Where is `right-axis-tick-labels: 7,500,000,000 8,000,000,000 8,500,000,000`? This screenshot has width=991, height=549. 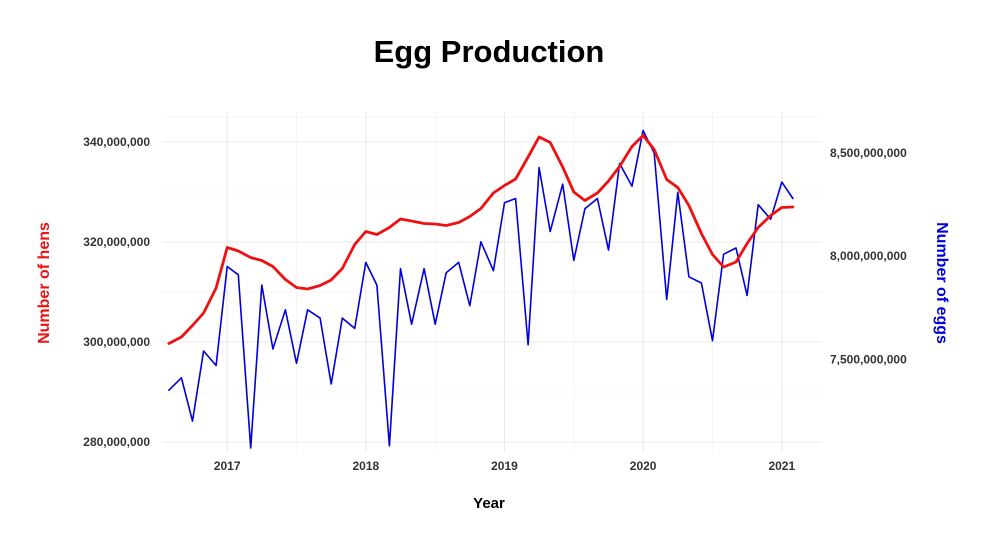 right-axis-tick-labels: 7,500,000,000 8,000,000,000 8,500,000,000 is located at coordinates (868, 256).